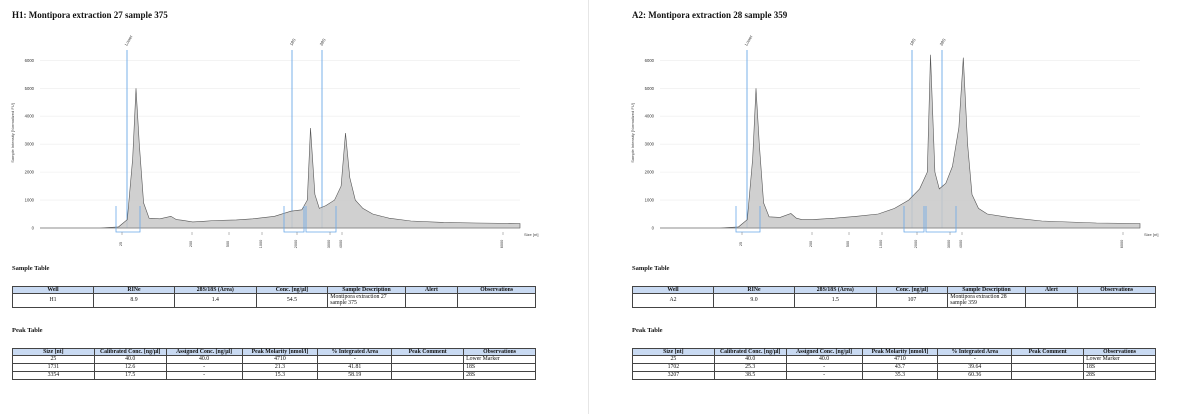 This screenshot has width=1179, height=414. Describe the element at coordinates (280, 352) in the screenshot. I see `col-header: Peak Molarity [nmol/l]` at that location.